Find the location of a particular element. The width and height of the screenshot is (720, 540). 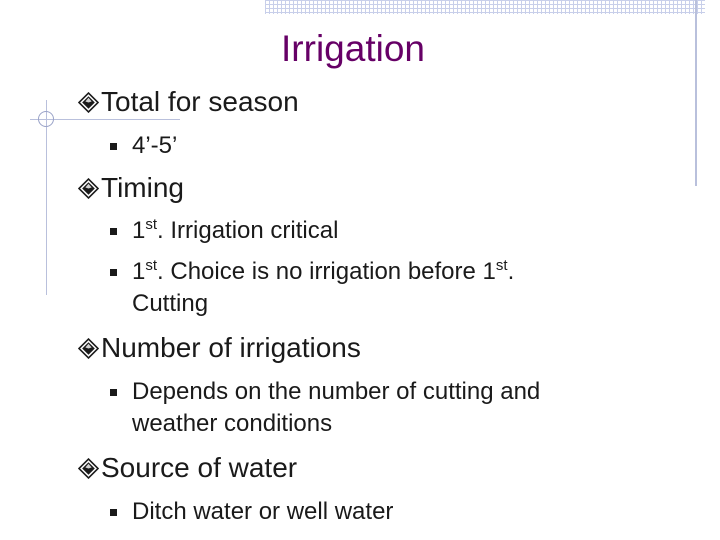

section-heading-text: Number of irrigations is located at coordinates (231, 347).